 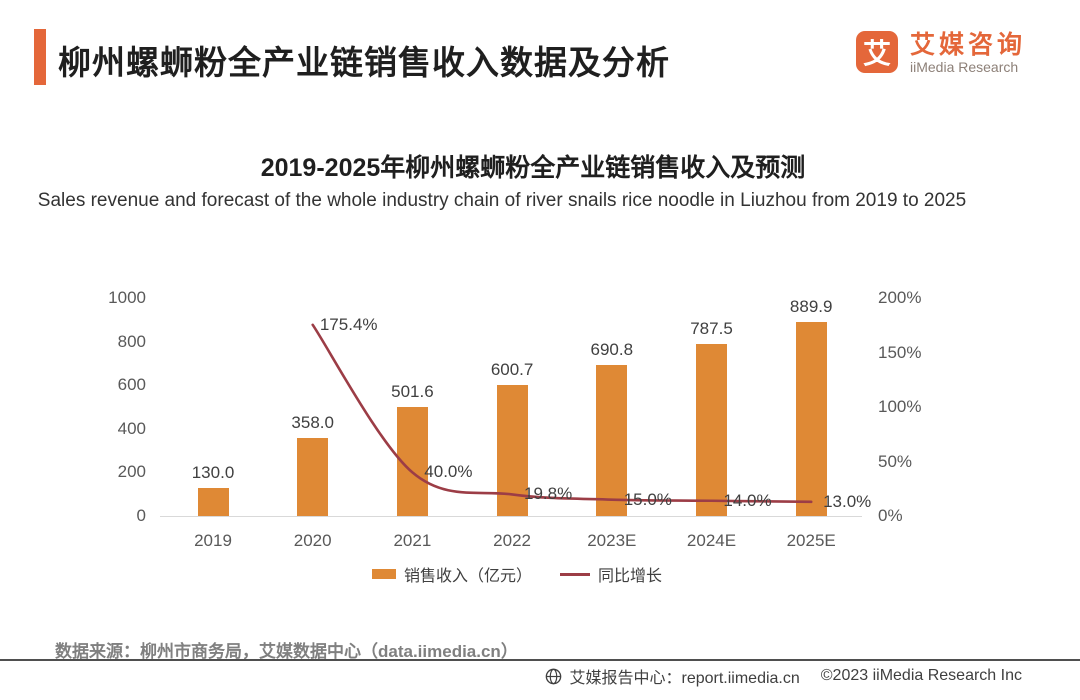 I want to click on growth-line-label: 175.4%, so click(x=348, y=324).